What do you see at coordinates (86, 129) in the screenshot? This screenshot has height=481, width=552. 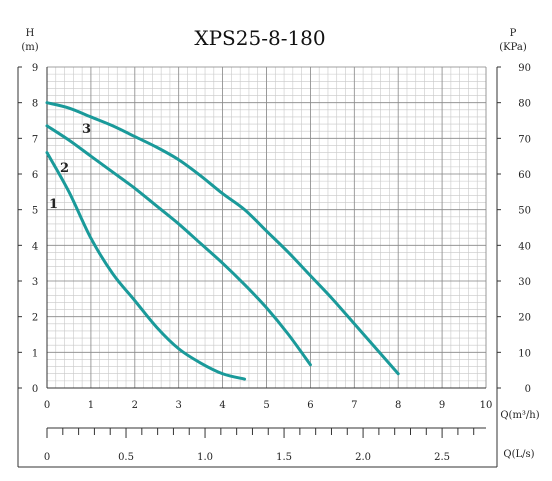 I see `curve-label-3: 3` at bounding box center [86, 129].